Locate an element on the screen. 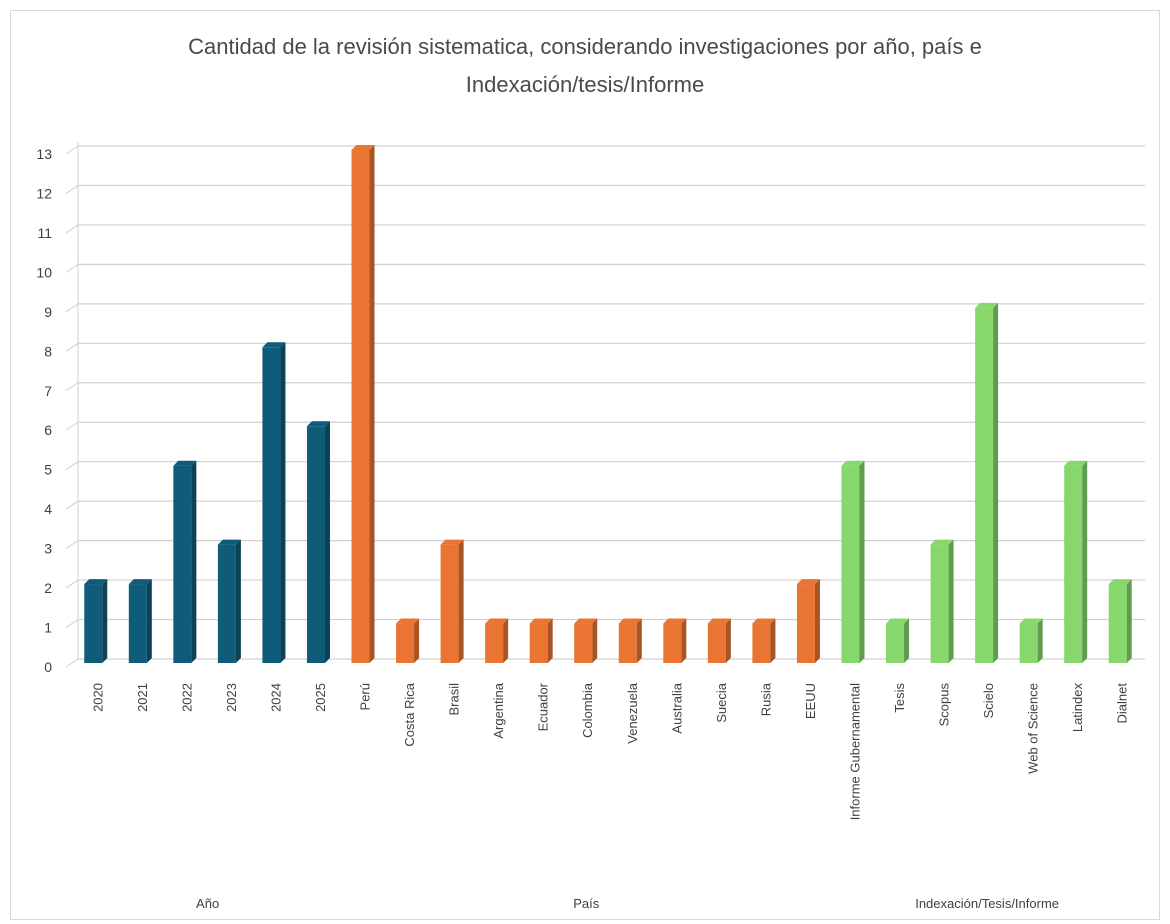 The height and width of the screenshot is (924, 1170). x-group-label: País is located at coordinates (586, 903).